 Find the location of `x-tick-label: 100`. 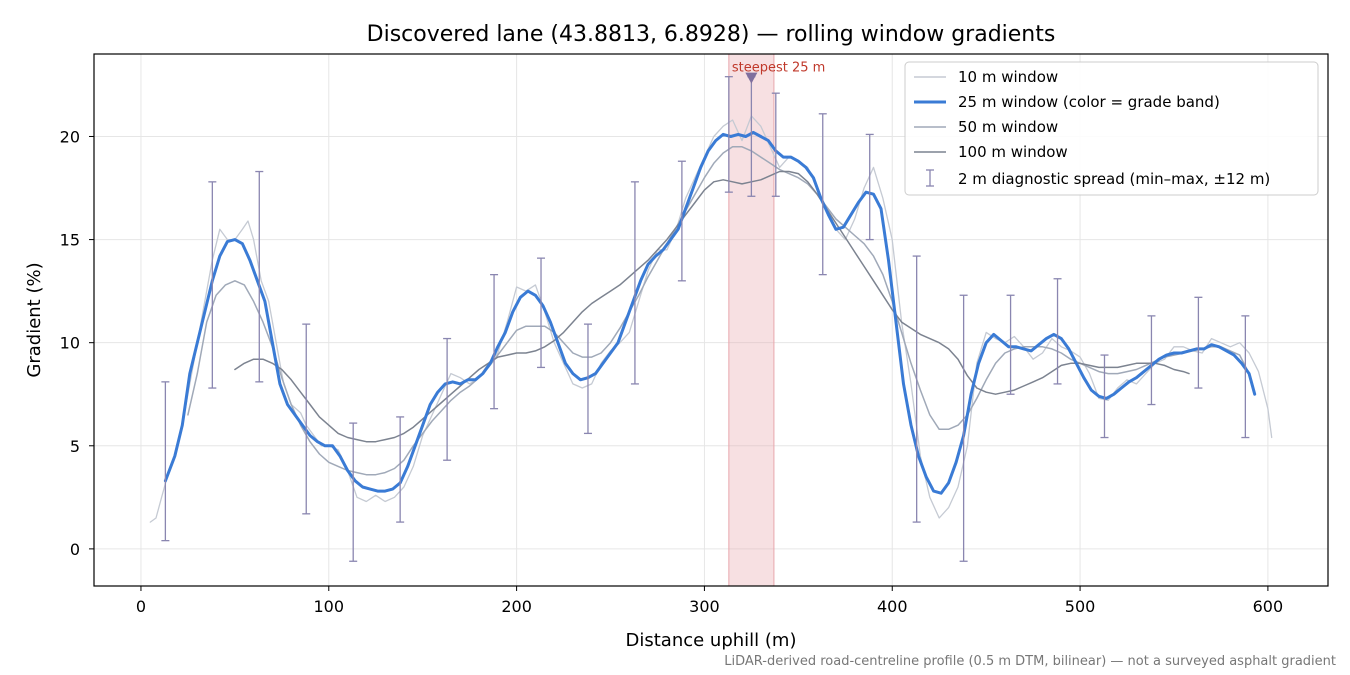

x-tick-label: 100 is located at coordinates (329, 606).